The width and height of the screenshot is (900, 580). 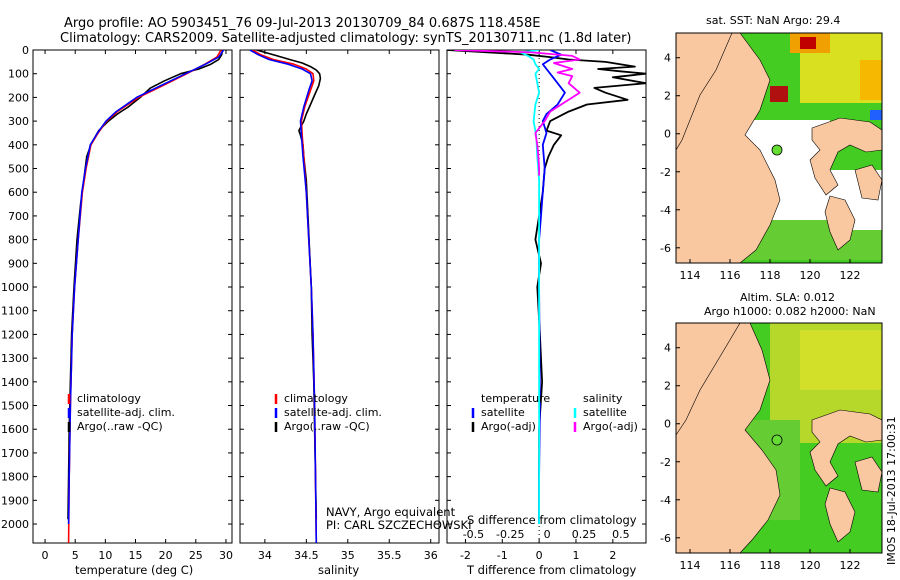 I want to click on temp-series-climatology, so click(x=144, y=296).